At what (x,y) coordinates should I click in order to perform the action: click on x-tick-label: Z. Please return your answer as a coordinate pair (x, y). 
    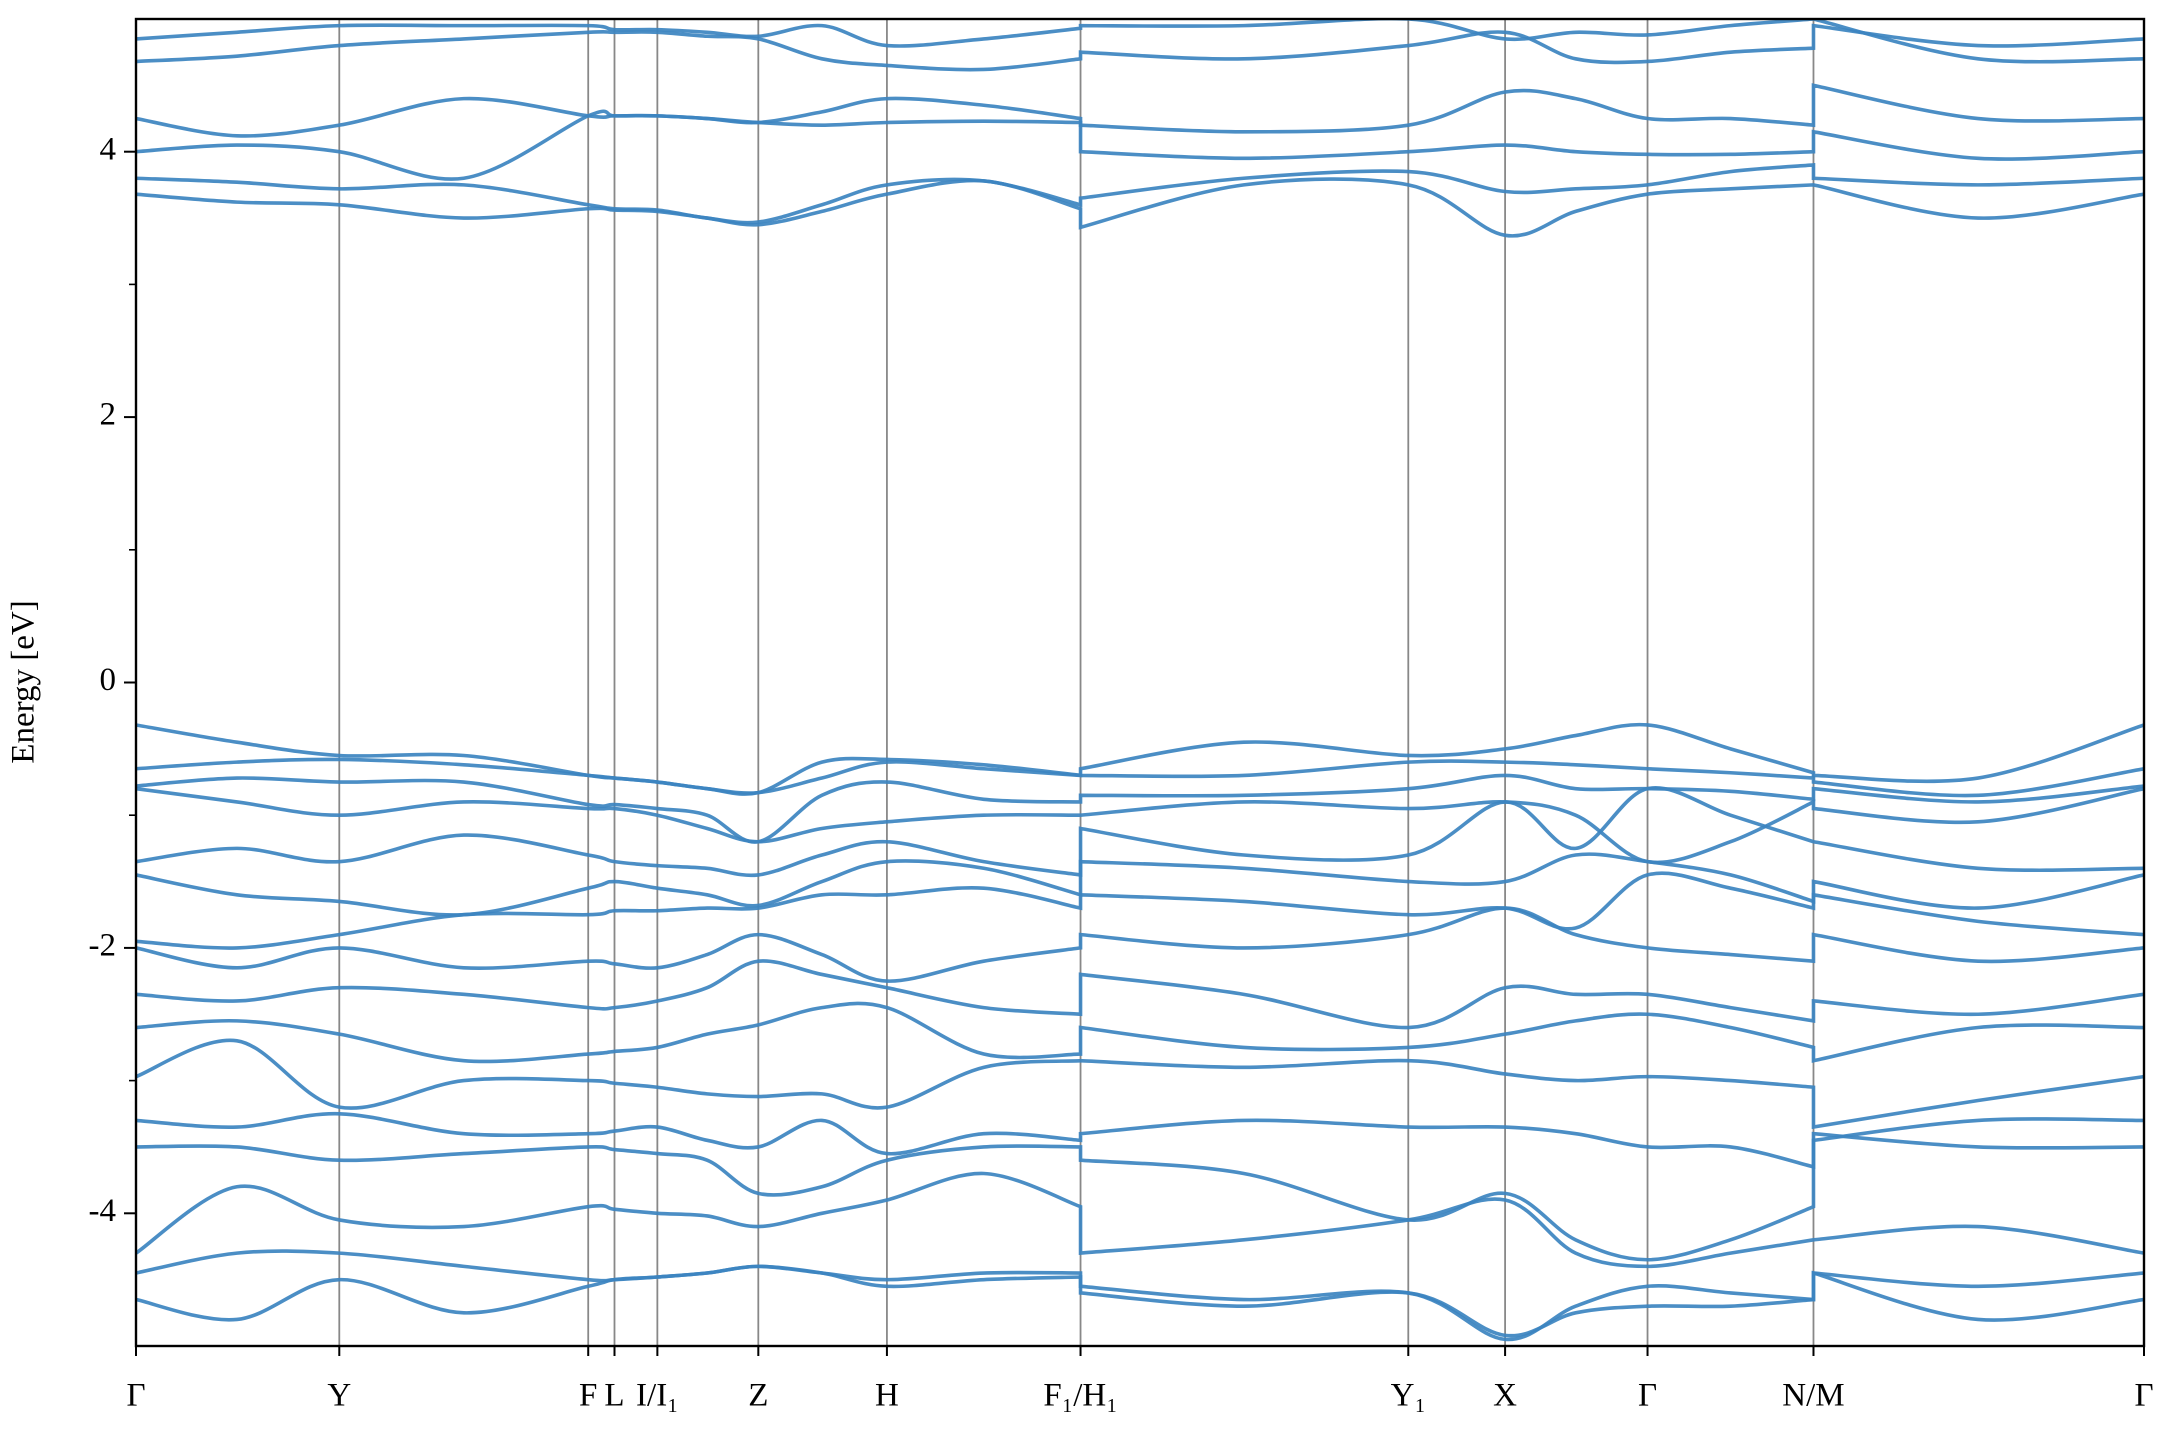
    Looking at the image, I should click on (758, 1396).